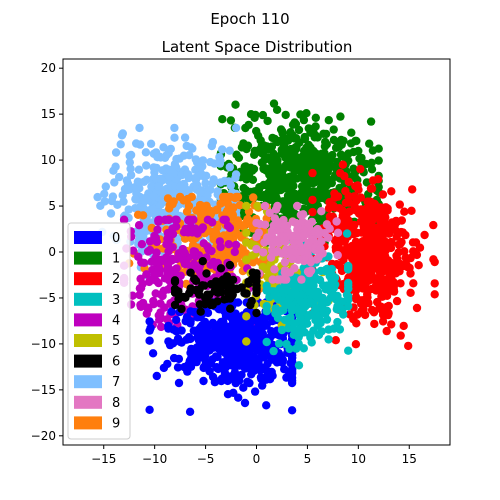 This screenshot has width=500, height=500. Describe the element at coordinates (257, 459) in the screenshot. I see `x-tick-label: 0` at that location.